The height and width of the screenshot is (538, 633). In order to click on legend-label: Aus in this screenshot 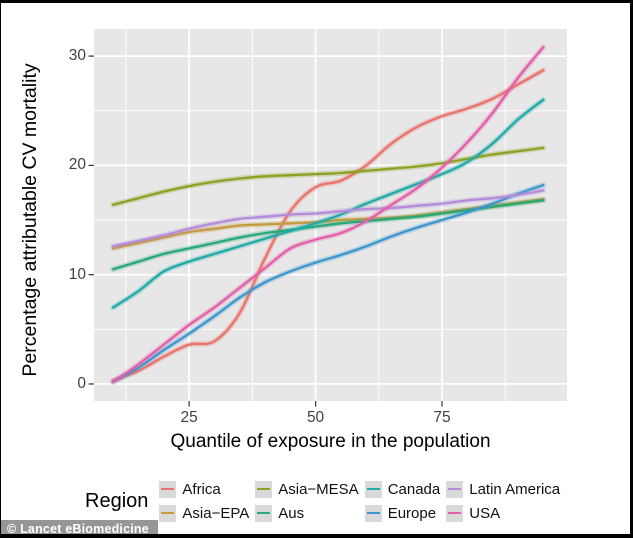, I will do `click(291, 513)`.